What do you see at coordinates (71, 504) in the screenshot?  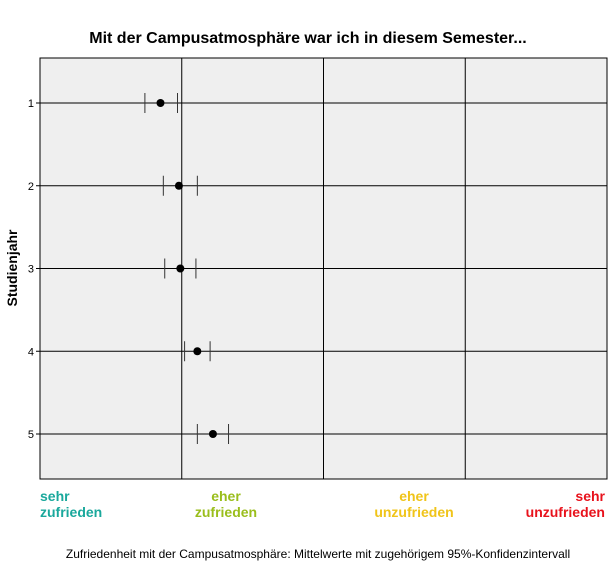 I see `scale-label-sehr-zufrieden: sehr zufrieden` at bounding box center [71, 504].